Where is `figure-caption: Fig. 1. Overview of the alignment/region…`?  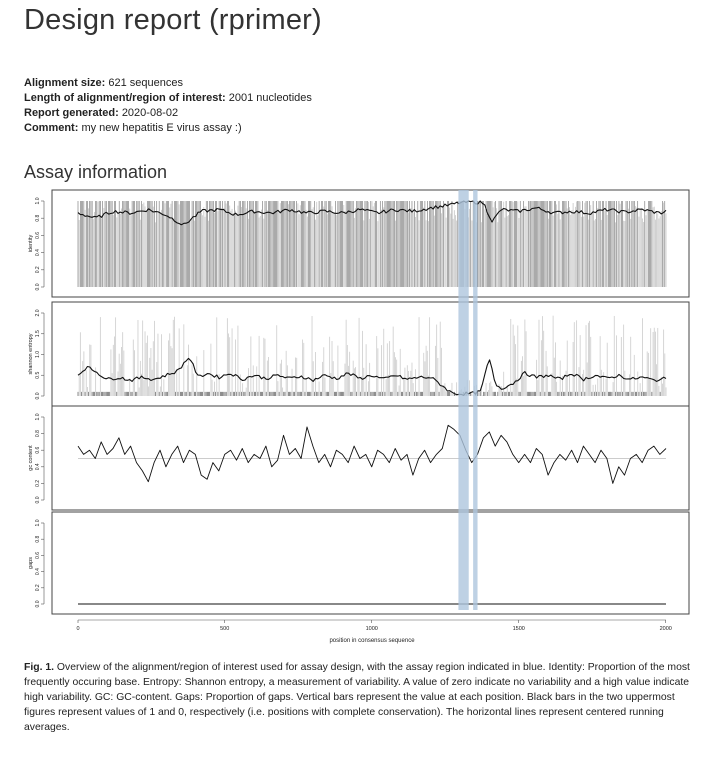
figure-caption: Fig. 1. Overview of the alignment/region… is located at coordinates (364, 697).